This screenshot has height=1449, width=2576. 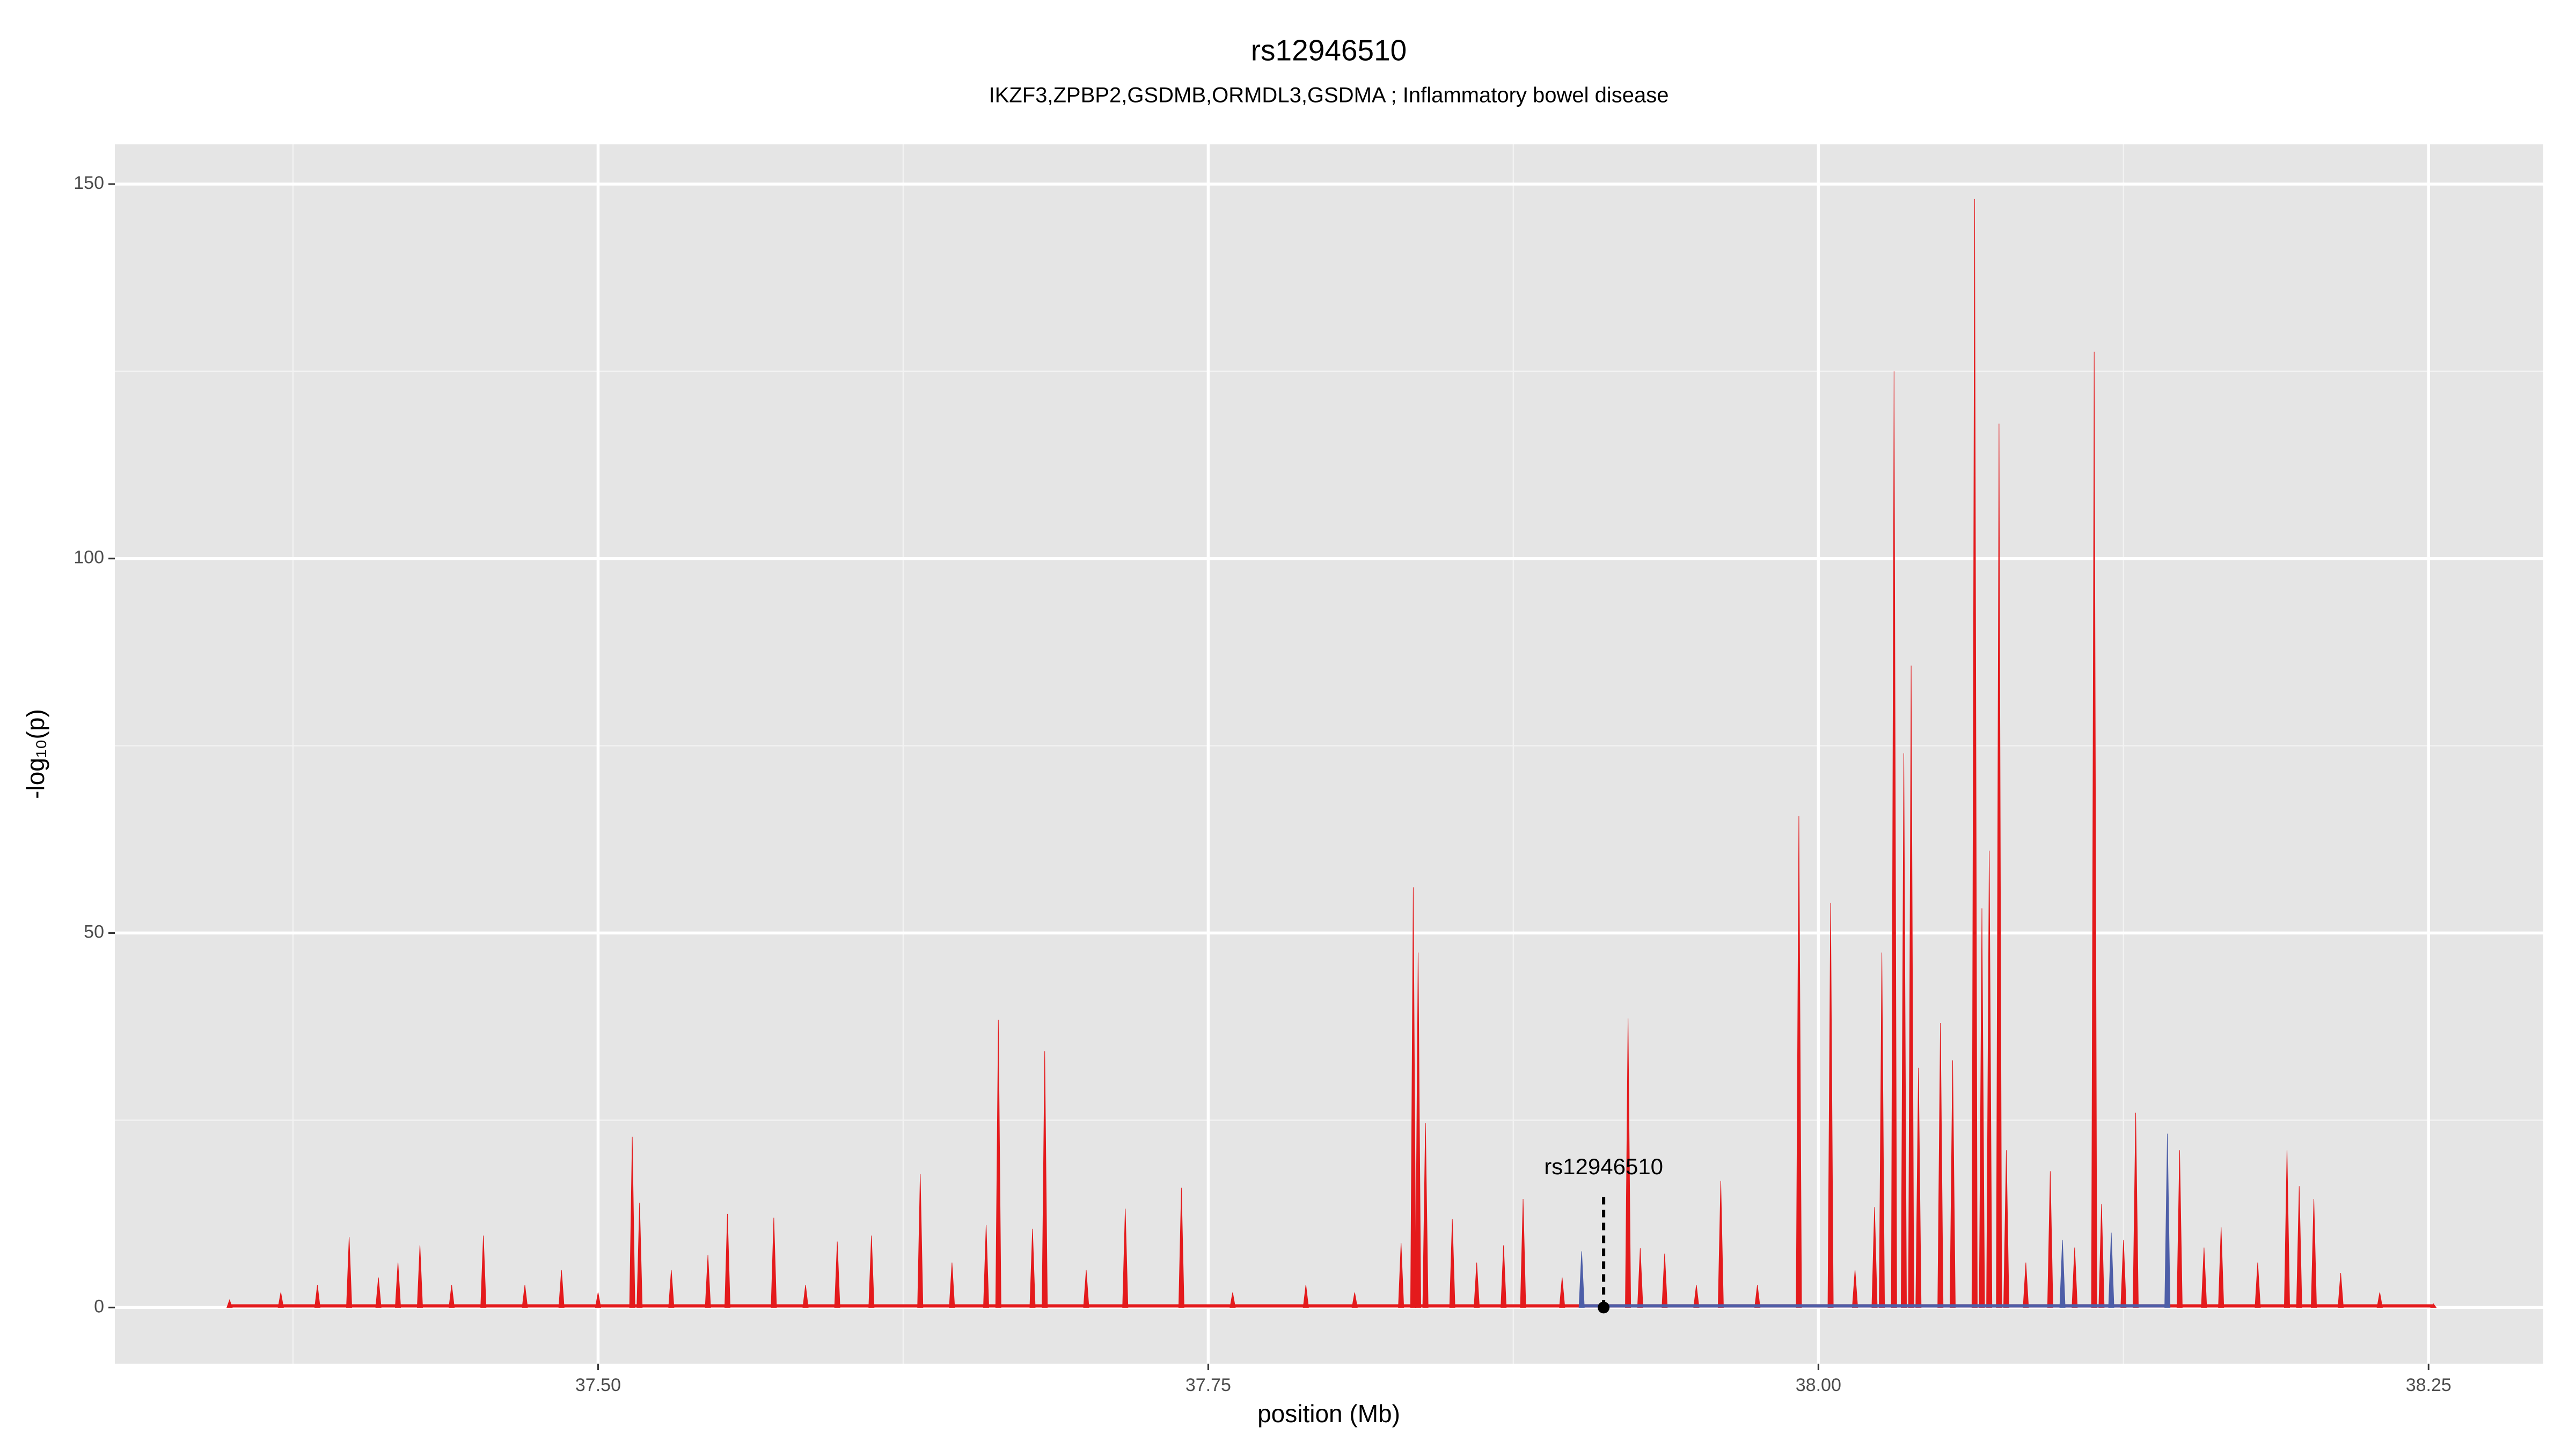 I want to click on chart-title: rs12946510, so click(x=1329, y=50).